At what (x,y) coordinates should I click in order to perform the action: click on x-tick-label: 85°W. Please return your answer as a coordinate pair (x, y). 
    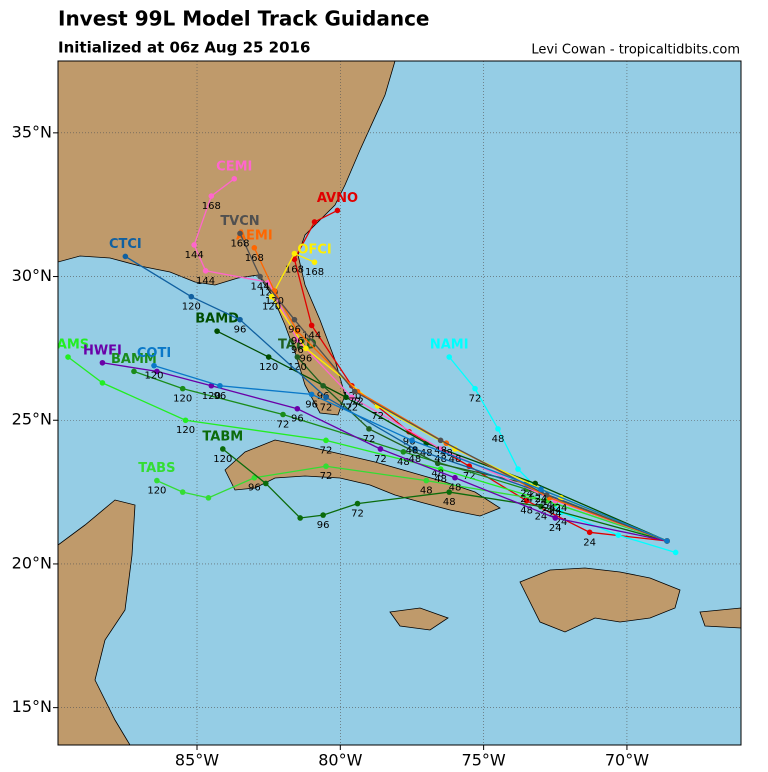
    Looking at the image, I should click on (197, 760).